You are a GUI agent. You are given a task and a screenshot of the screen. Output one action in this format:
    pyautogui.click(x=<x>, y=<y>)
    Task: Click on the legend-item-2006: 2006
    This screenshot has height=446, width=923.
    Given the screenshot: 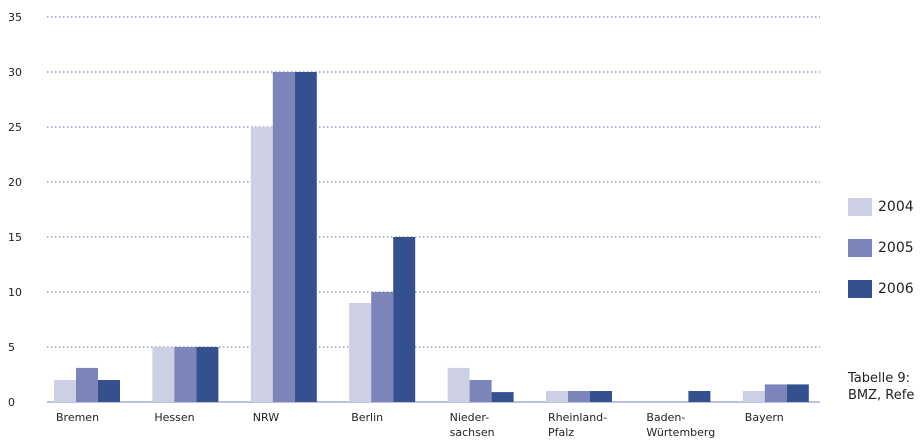 What is the action you would take?
    pyautogui.click(x=881, y=289)
    